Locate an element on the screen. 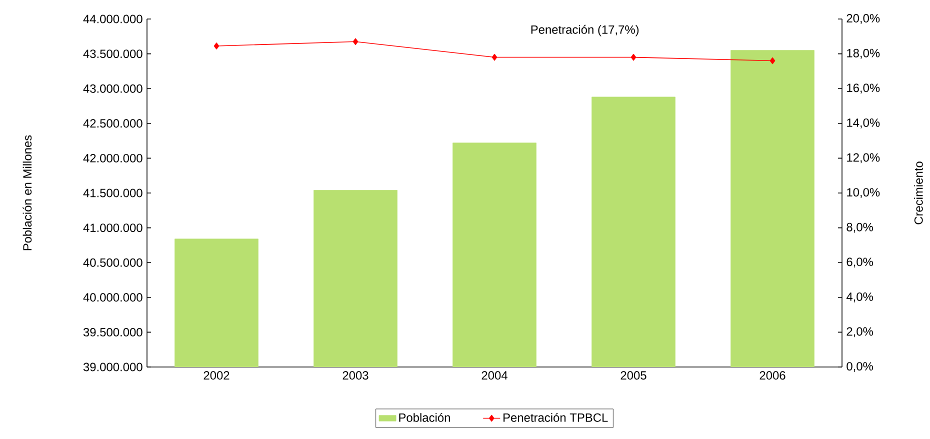  y-tick-label: 41.500.000 is located at coordinates (112, 193).